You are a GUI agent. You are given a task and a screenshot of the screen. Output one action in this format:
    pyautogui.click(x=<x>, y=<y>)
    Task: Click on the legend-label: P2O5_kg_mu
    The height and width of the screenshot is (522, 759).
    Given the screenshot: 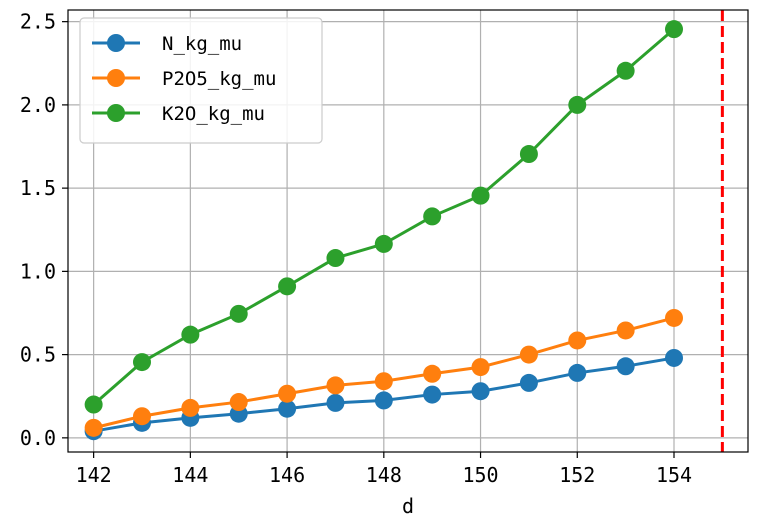 What is the action you would take?
    pyautogui.click(x=219, y=79)
    